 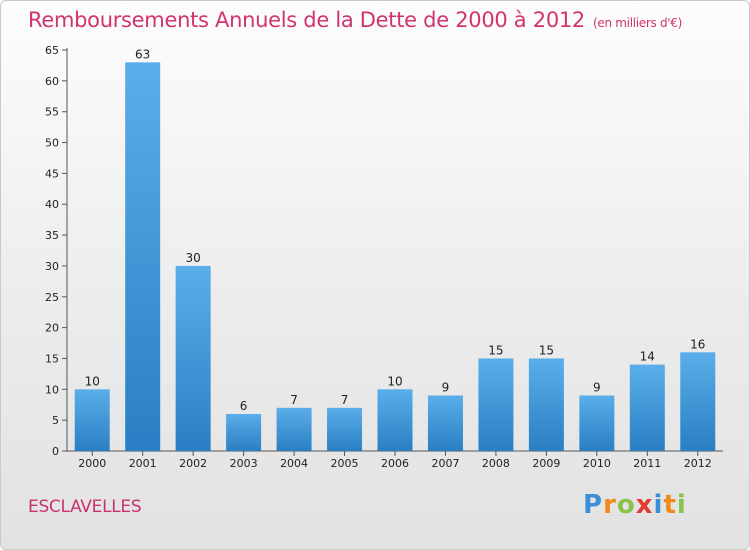 I want to click on y-tick-label: 55, so click(x=52, y=112).